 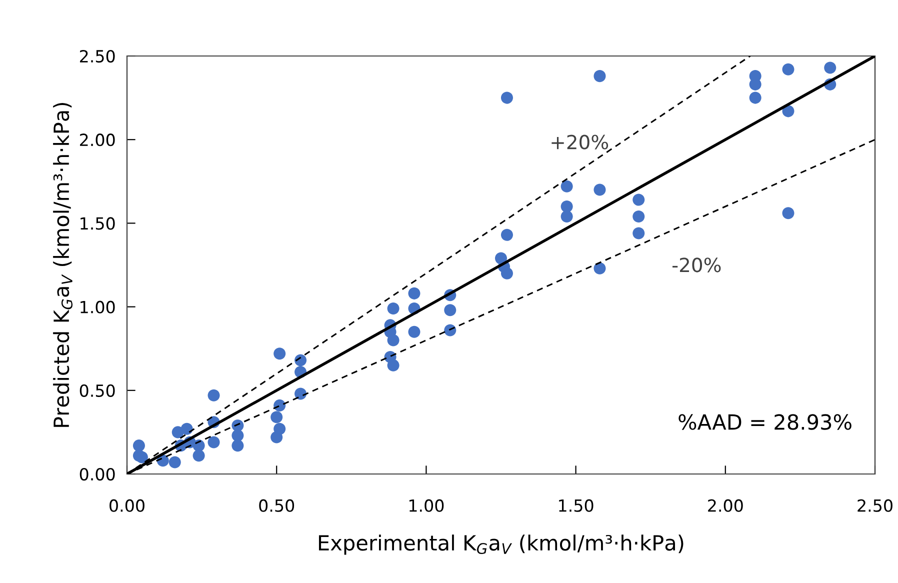 I want to click on y-tick-label: 2.00, so click(x=97, y=140).